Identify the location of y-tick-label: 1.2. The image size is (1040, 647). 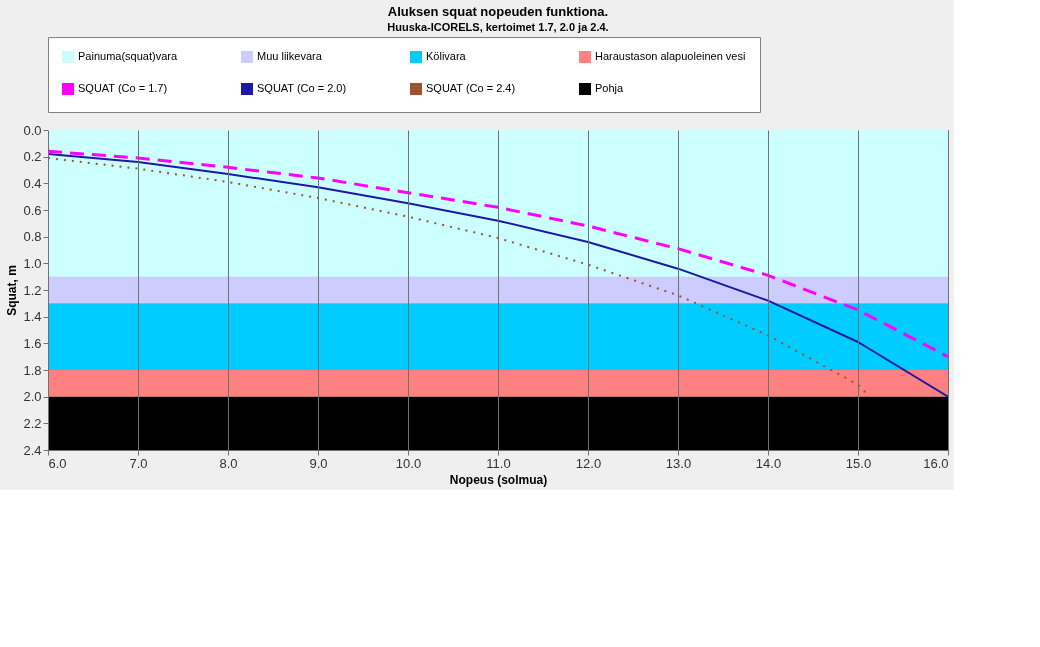
(32, 290).